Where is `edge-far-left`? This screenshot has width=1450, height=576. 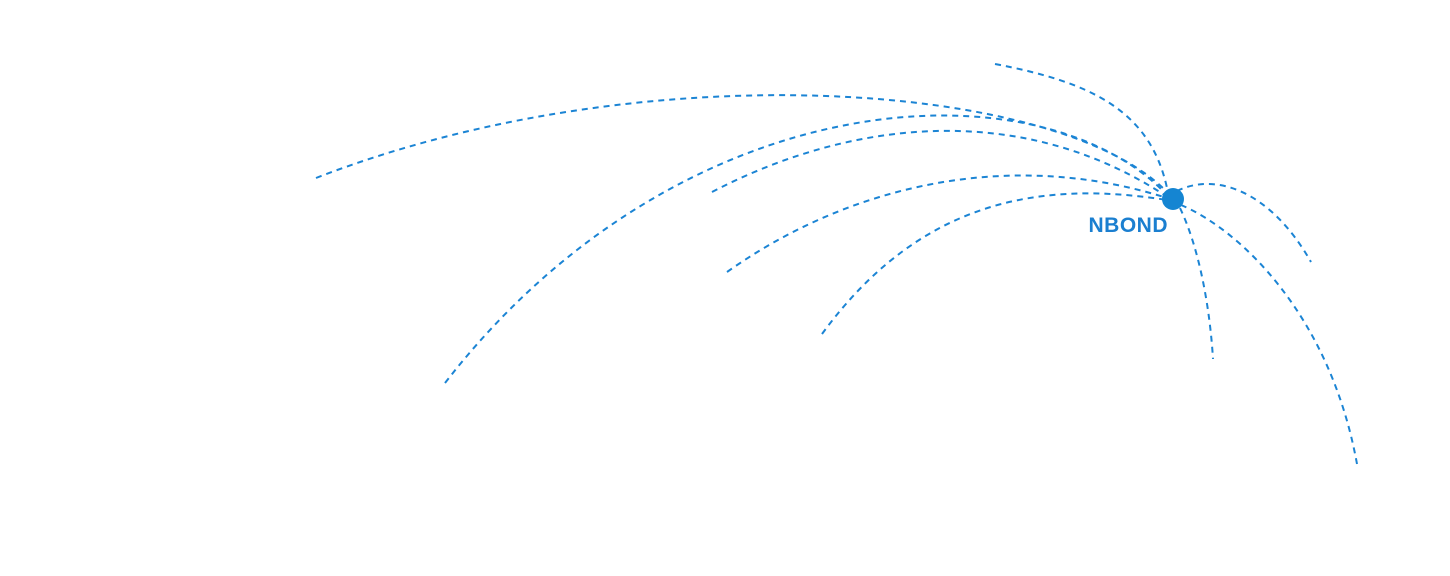 edge-far-left is located at coordinates (742, 144).